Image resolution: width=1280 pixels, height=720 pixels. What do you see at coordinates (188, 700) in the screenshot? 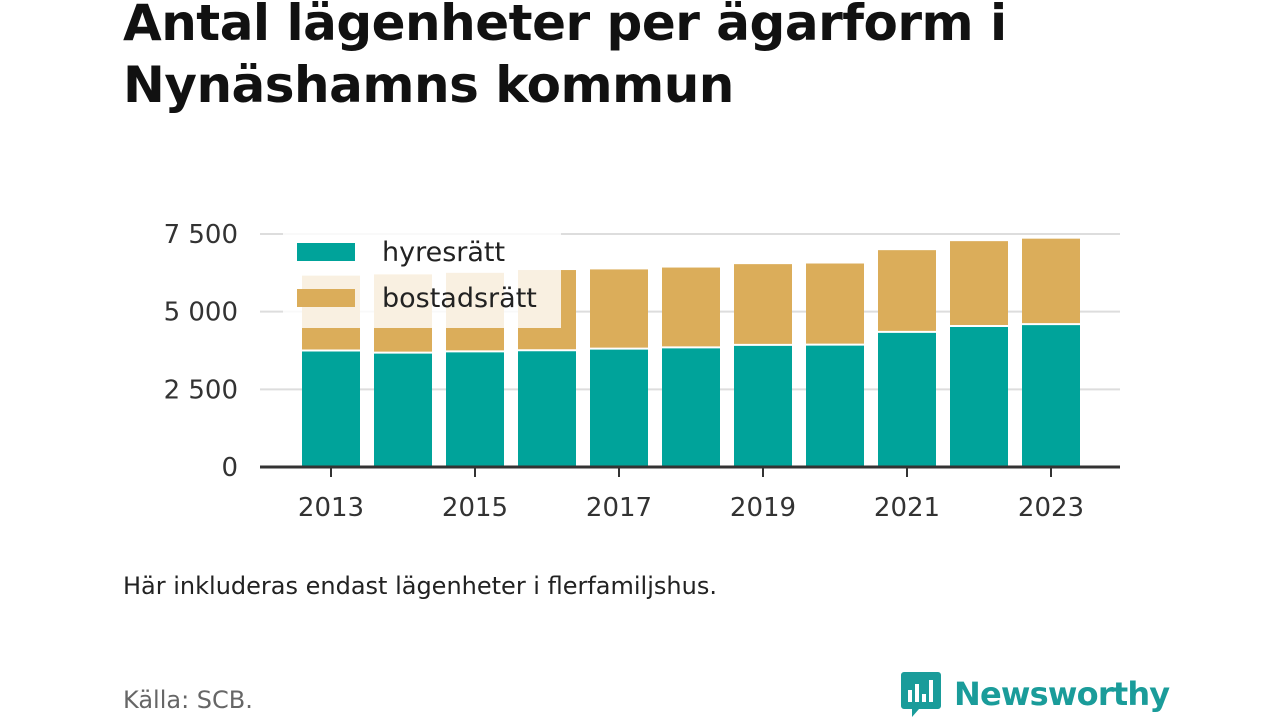
I see `source-text: Källa: SCB.` at bounding box center [188, 700].